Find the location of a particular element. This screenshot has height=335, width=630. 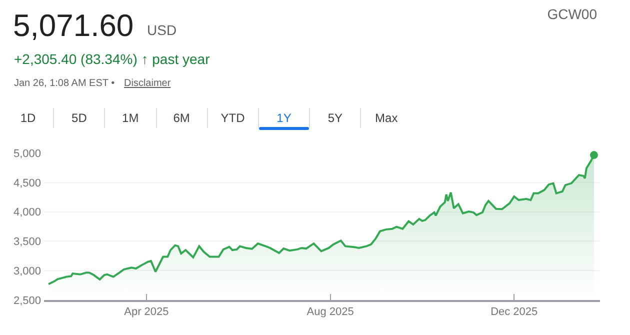

text: Max is located at coordinates (386, 118).